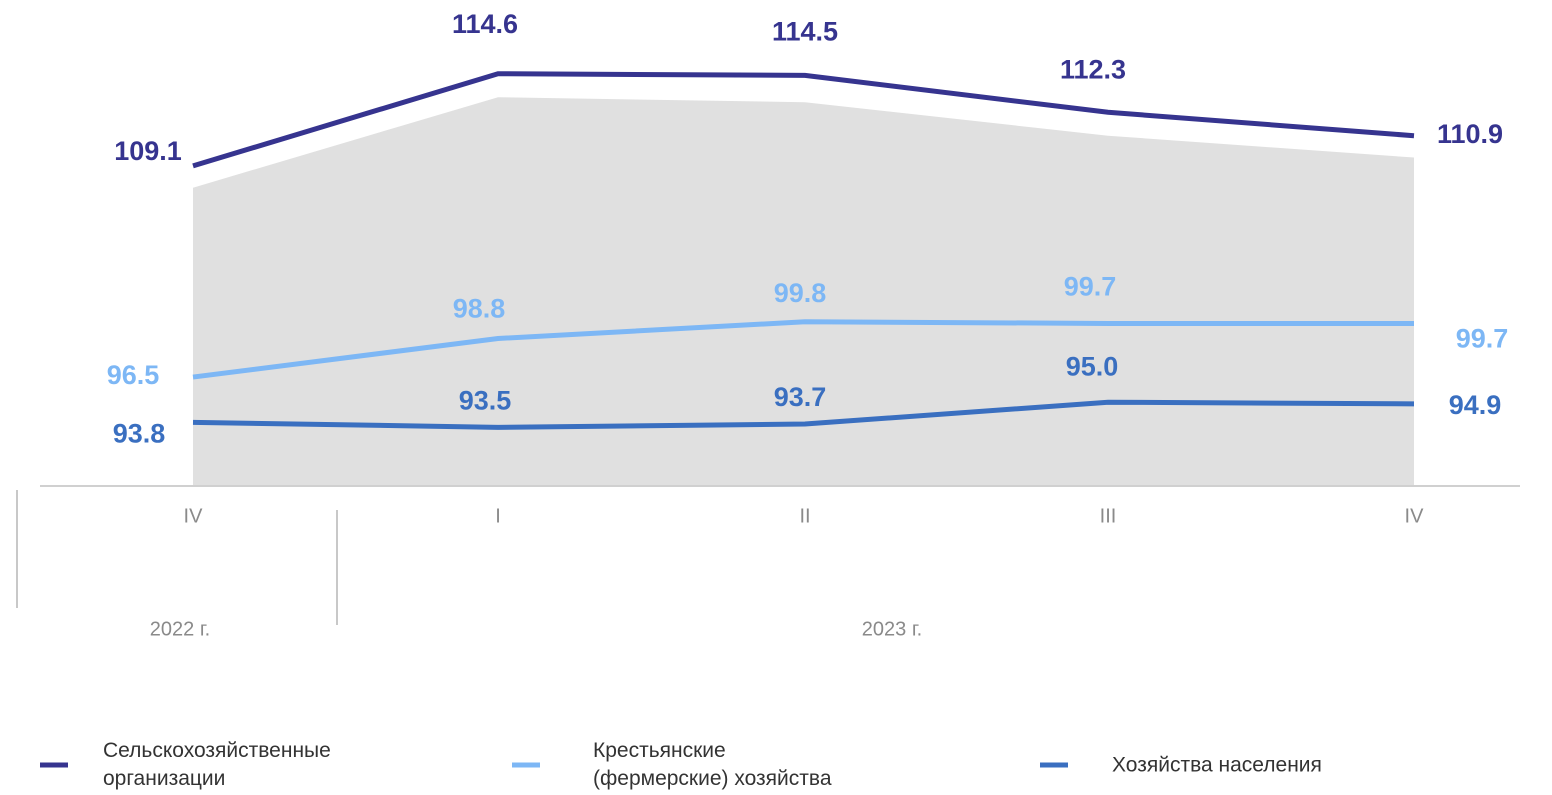 This screenshot has height=795, width=1552. I want to click on data-label: 93.7, so click(800, 397).